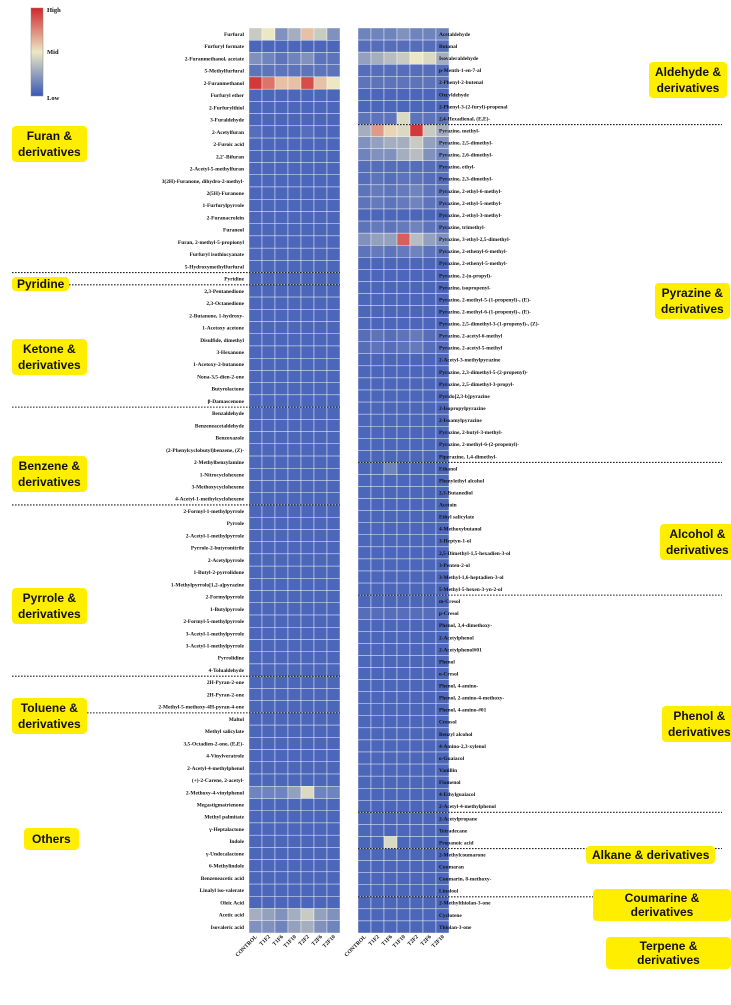 This screenshot has height=1005, width=731. Describe the element at coordinates (465, 288) in the screenshot. I see `row-label: Pyrazine, isopropenyl-` at that location.